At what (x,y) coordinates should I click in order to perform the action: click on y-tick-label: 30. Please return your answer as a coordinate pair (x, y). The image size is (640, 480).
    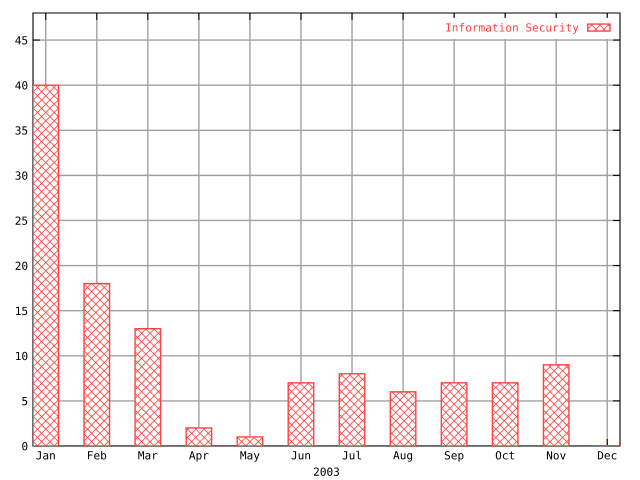
    Looking at the image, I should click on (22, 175).